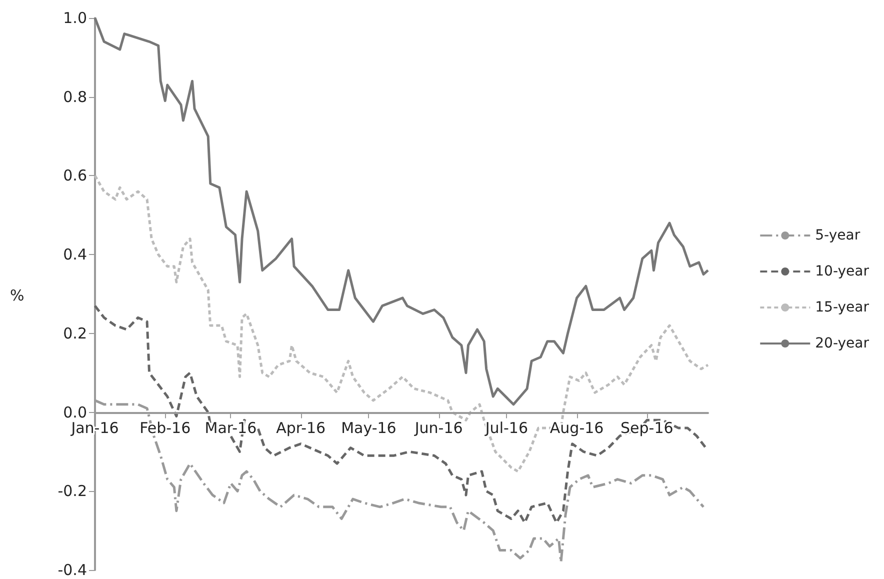 The width and height of the screenshot is (884, 579). What do you see at coordinates (94, 427) in the screenshot?
I see `x-tick-label: Jan-16` at bounding box center [94, 427].